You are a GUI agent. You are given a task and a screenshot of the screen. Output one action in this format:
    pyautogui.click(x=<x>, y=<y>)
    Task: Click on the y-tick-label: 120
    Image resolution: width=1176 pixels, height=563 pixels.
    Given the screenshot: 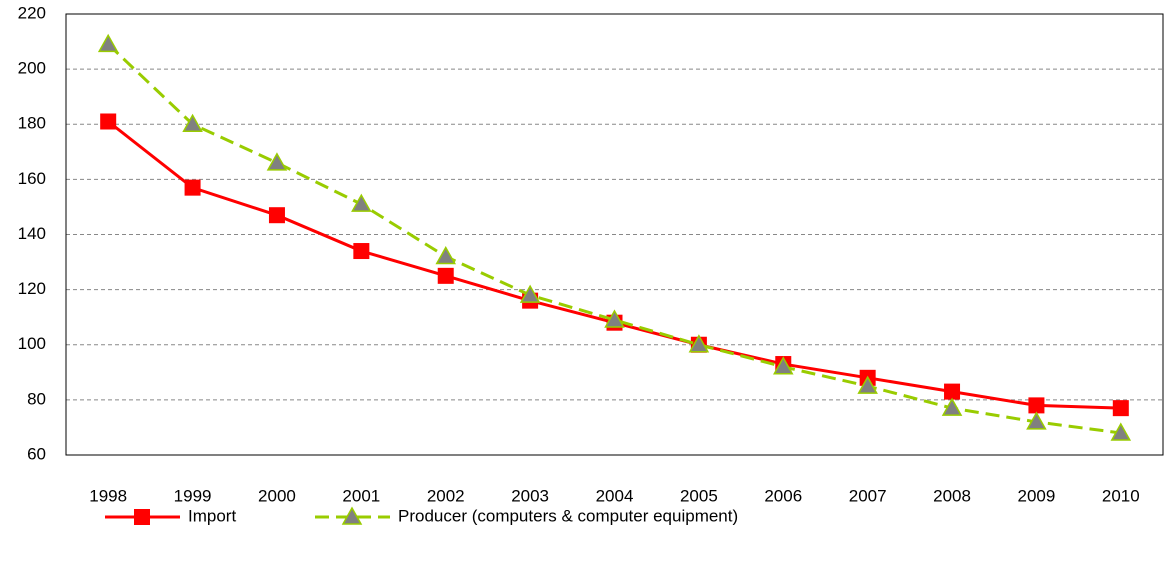 What is the action you would take?
    pyautogui.click(x=32, y=288)
    